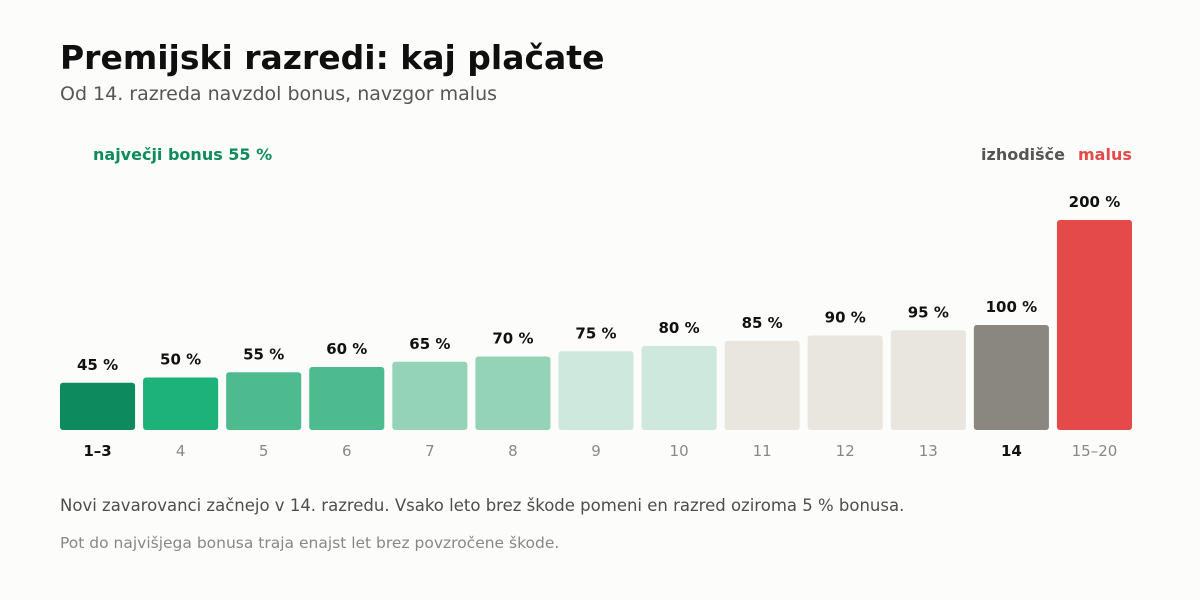 The image size is (1200, 600). What do you see at coordinates (679, 328) in the screenshot?
I see `bar-value-label: 80 %` at bounding box center [679, 328].